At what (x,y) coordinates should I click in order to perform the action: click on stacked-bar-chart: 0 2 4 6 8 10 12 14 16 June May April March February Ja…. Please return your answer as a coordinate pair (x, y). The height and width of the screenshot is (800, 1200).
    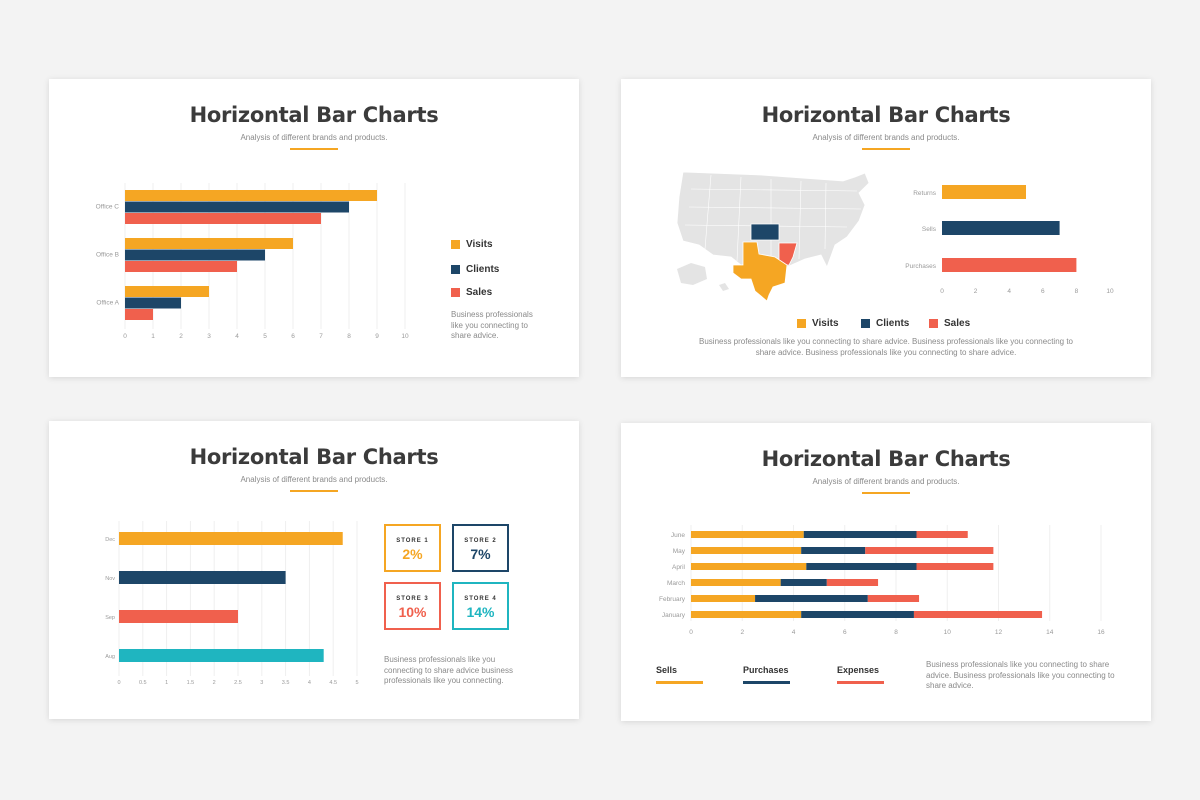
    Looking at the image, I should click on (882, 580).